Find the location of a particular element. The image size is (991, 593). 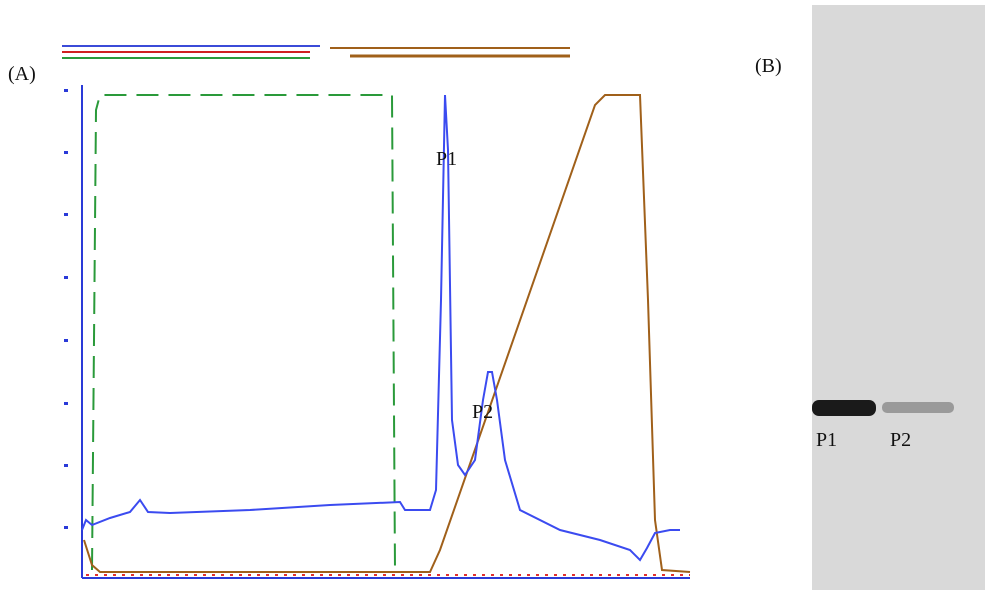

band-label: P2 is located at coordinates (900, 440).